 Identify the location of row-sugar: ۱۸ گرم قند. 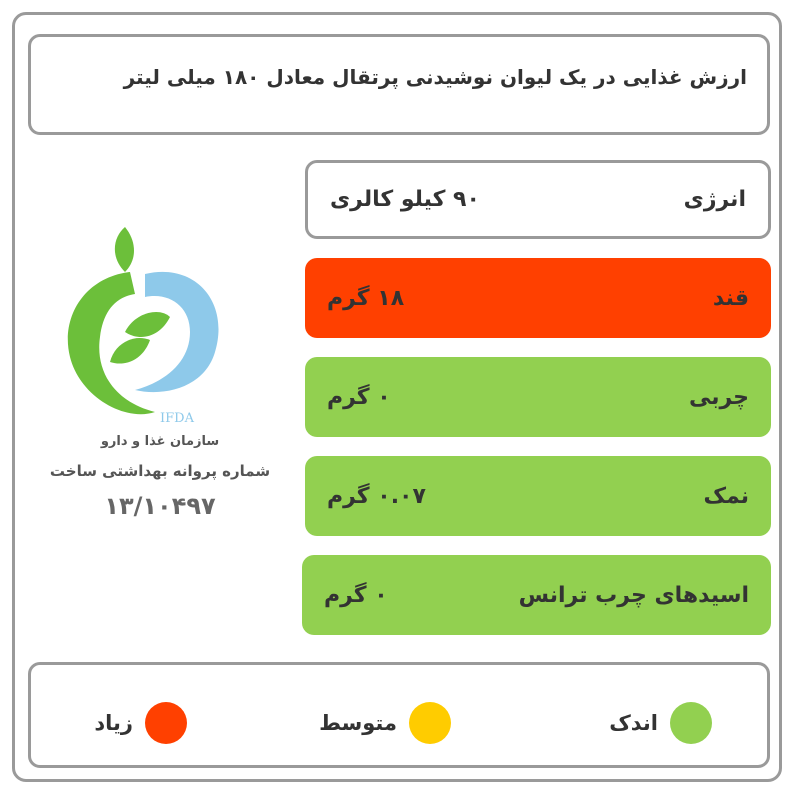
(538, 298).